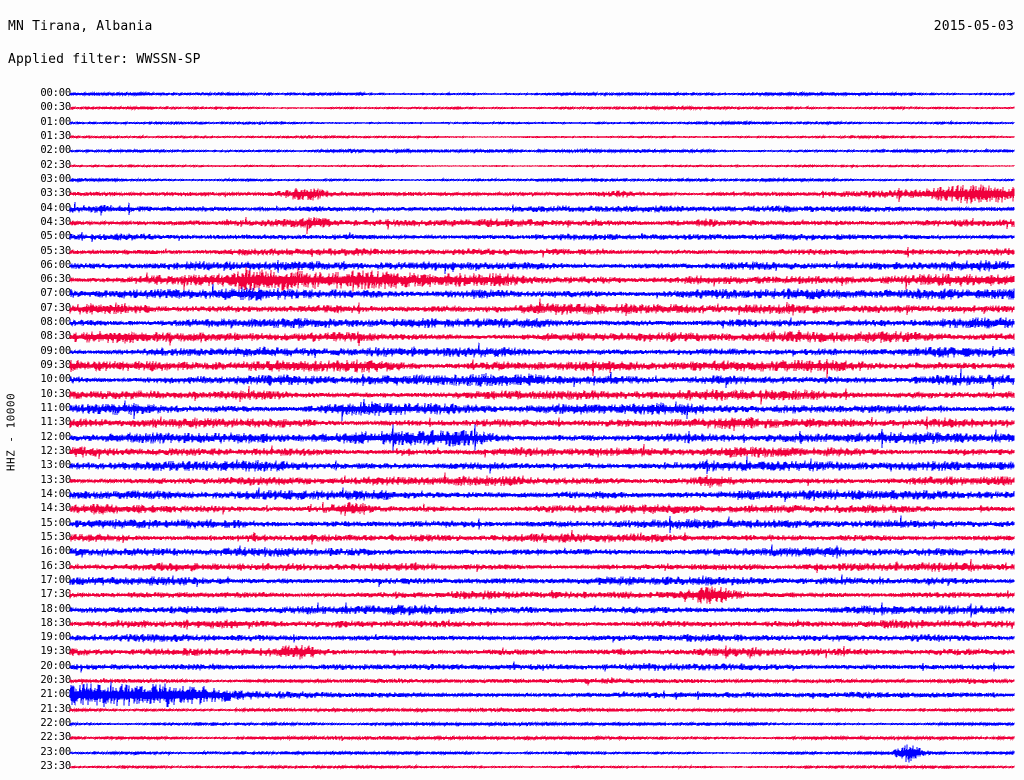 This screenshot has width=1024, height=780. What do you see at coordinates (512, 266) in the screenshot?
I see `helicorder-row: 06:00` at bounding box center [512, 266].